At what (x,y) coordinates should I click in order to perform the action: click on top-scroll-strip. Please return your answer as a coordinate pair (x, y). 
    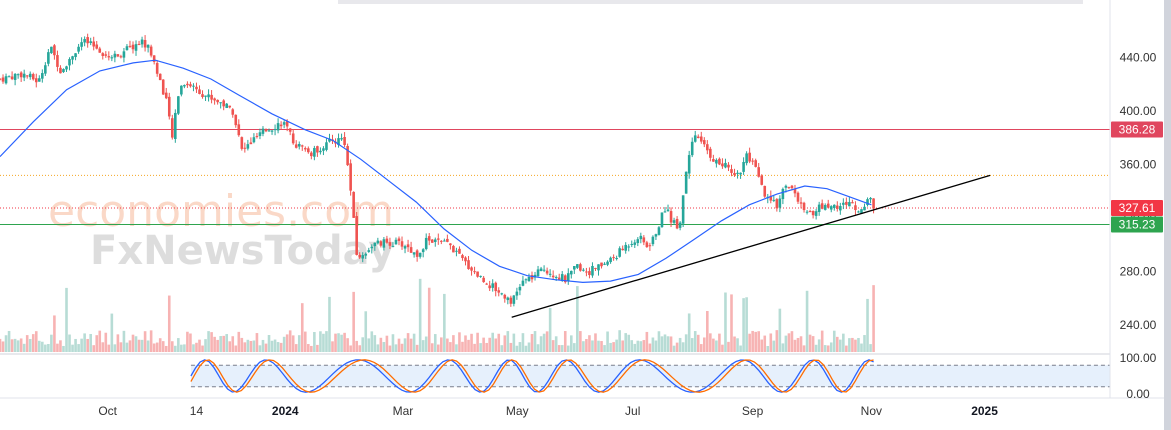
    Looking at the image, I should click on (710, 2).